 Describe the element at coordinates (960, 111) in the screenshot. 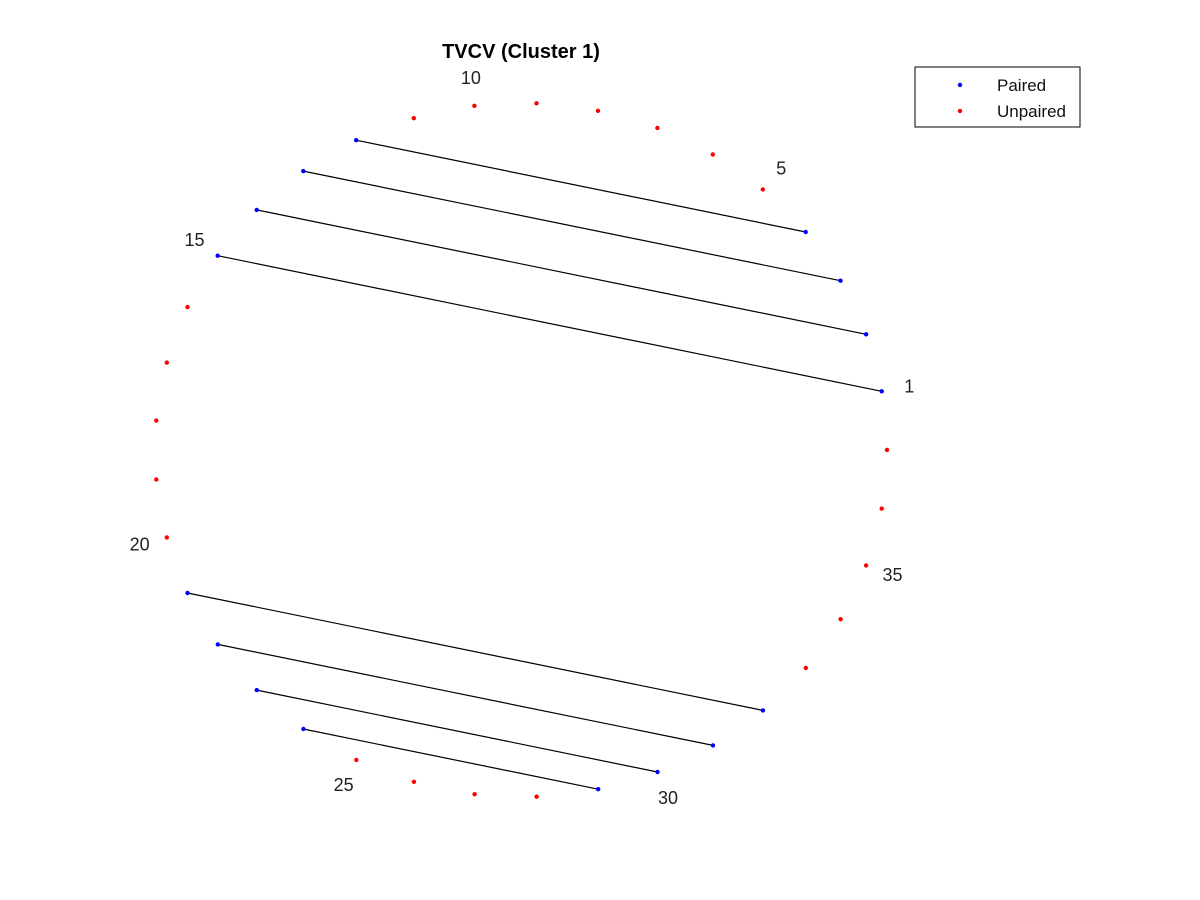

I see `legend-marker-unpaired` at that location.